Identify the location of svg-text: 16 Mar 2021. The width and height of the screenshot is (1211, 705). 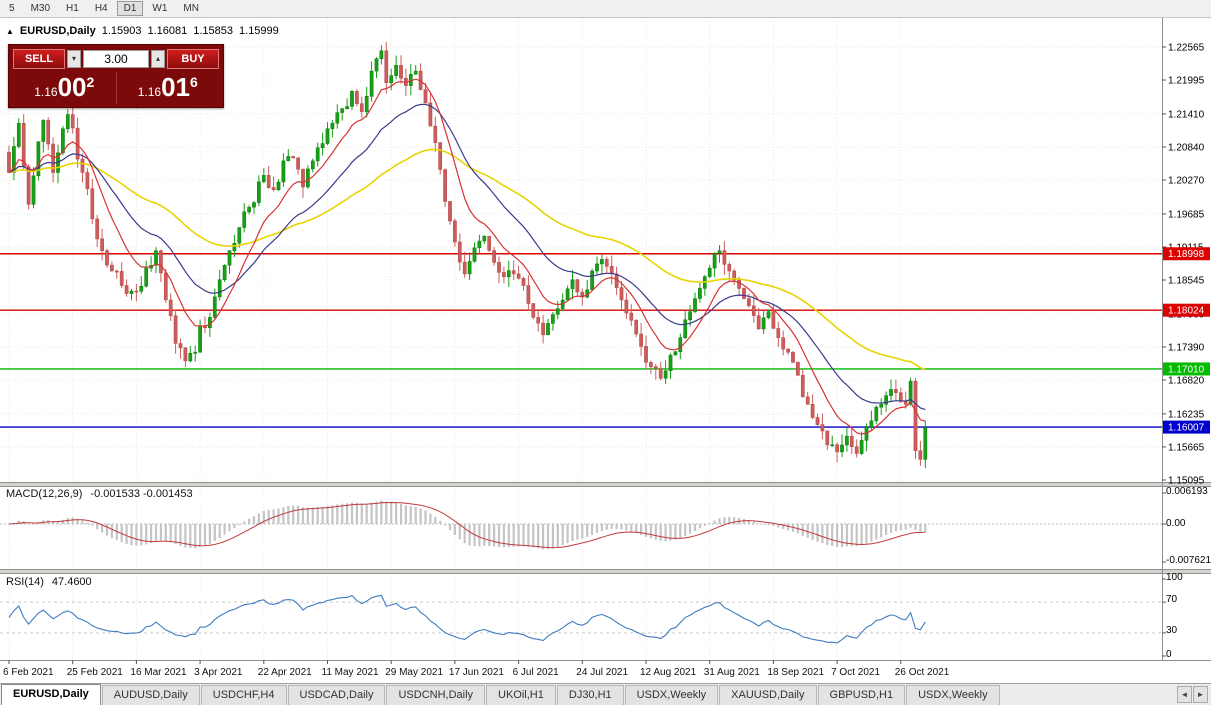
(158, 672).